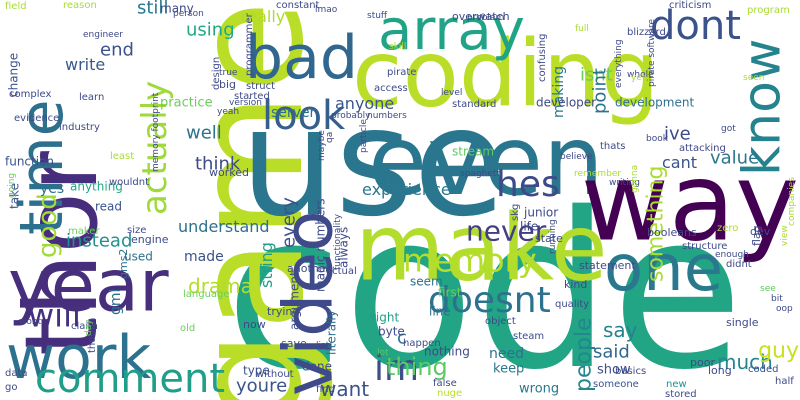 Image resolution: width=800 pixels, height=400 pixels. Describe the element at coordinates (784, 308) in the screenshot. I see `cloud-word: oop` at that location.